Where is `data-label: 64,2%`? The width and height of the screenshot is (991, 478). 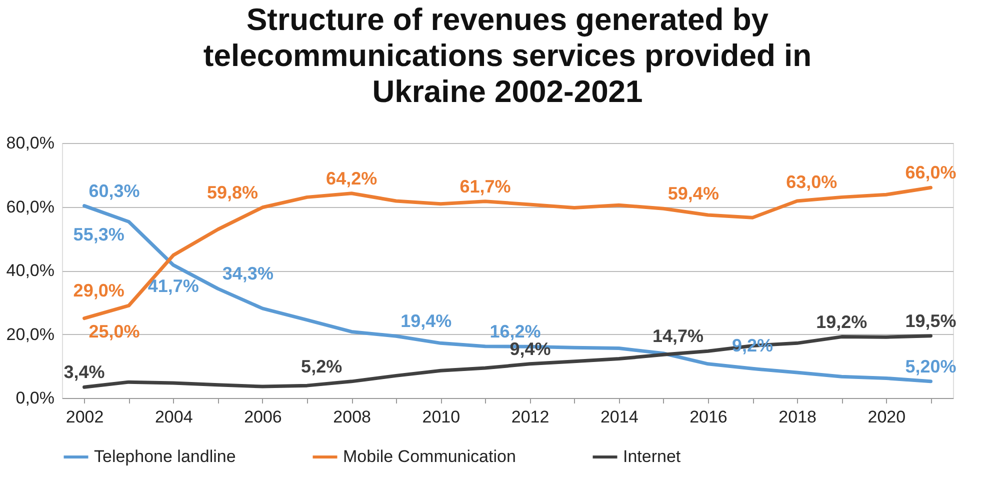
data-label: 64,2% is located at coordinates (352, 178).